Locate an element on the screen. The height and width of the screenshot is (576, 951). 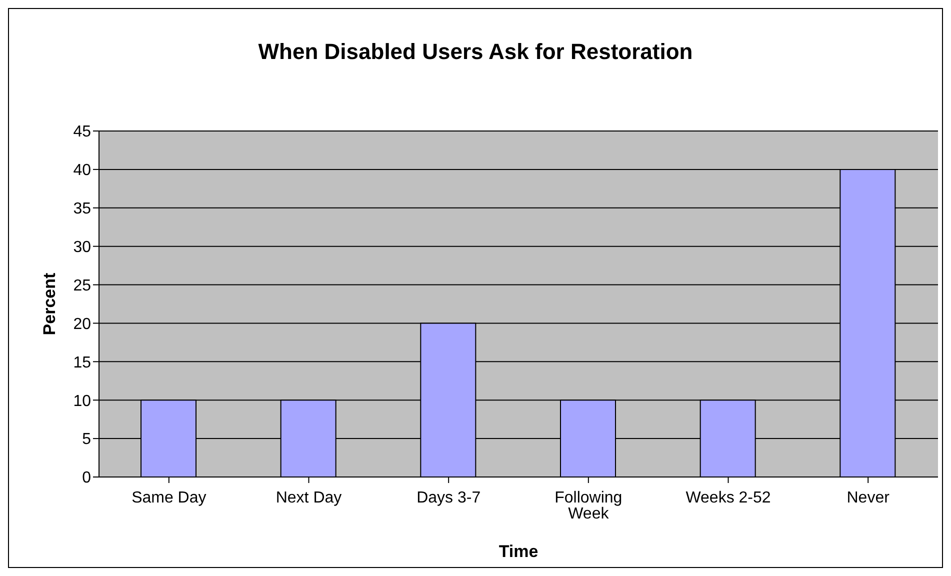
y-tick-label: 45 is located at coordinates (82, 132).